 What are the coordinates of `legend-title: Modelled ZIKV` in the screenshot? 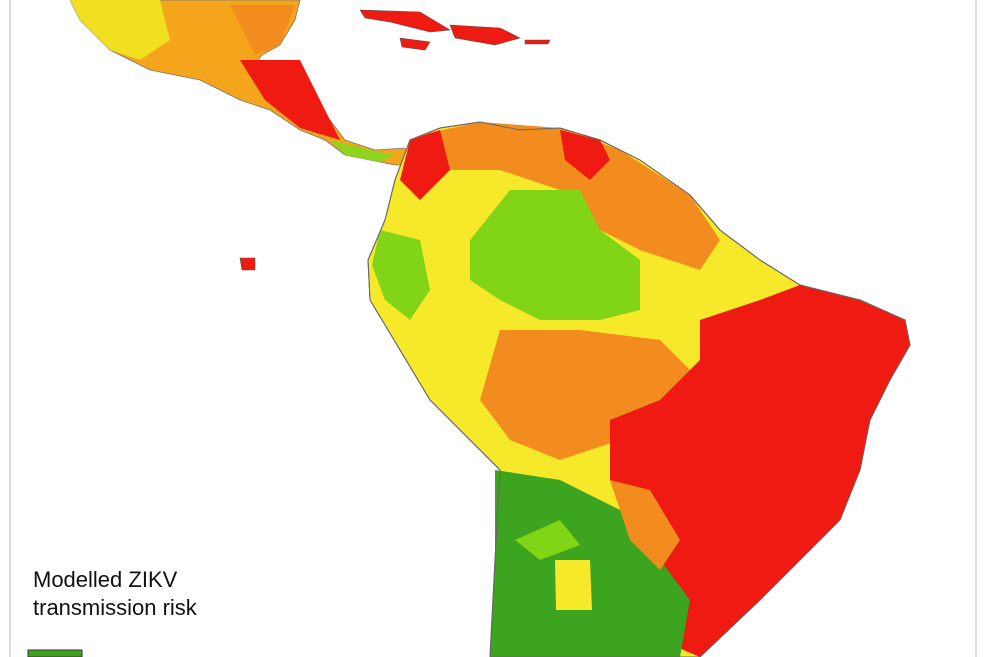 It's located at (105, 579).